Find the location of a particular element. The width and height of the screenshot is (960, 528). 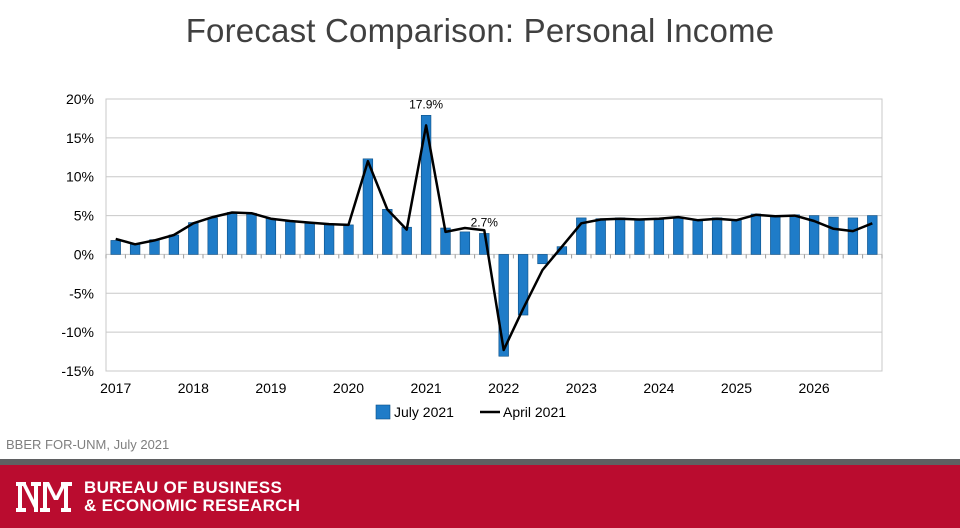

y-tick-label: 20% is located at coordinates (80, 99).